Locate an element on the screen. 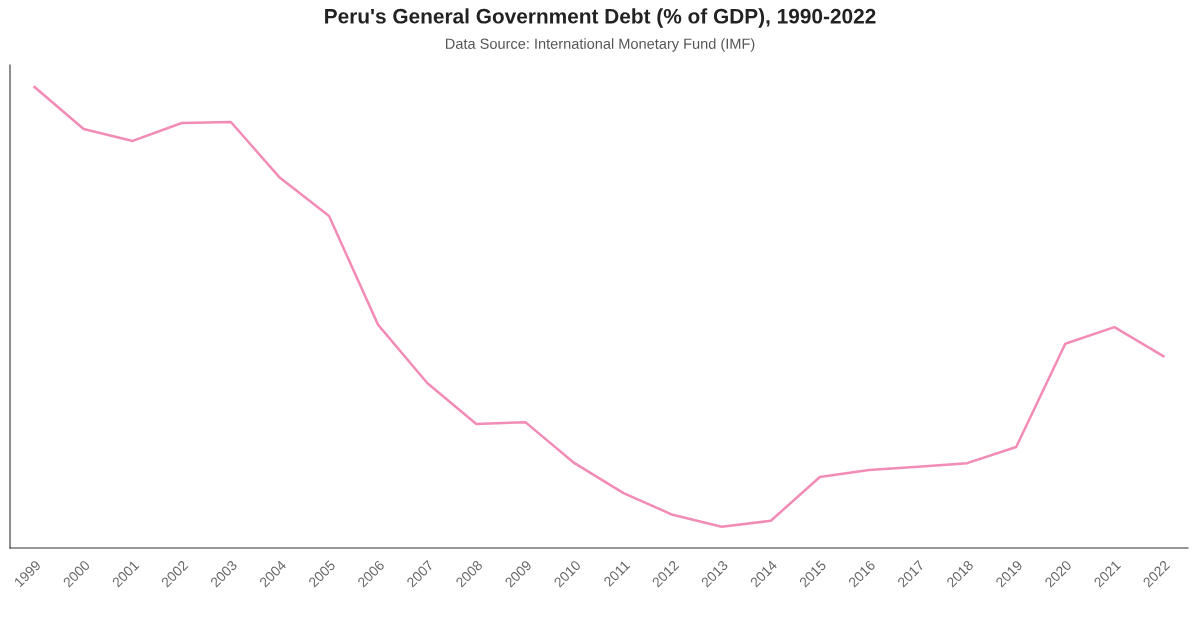 This screenshot has height=628, width=1200. chart-subtitle: Data Source: International Monetary Fund (IMF) is located at coordinates (600, 45).